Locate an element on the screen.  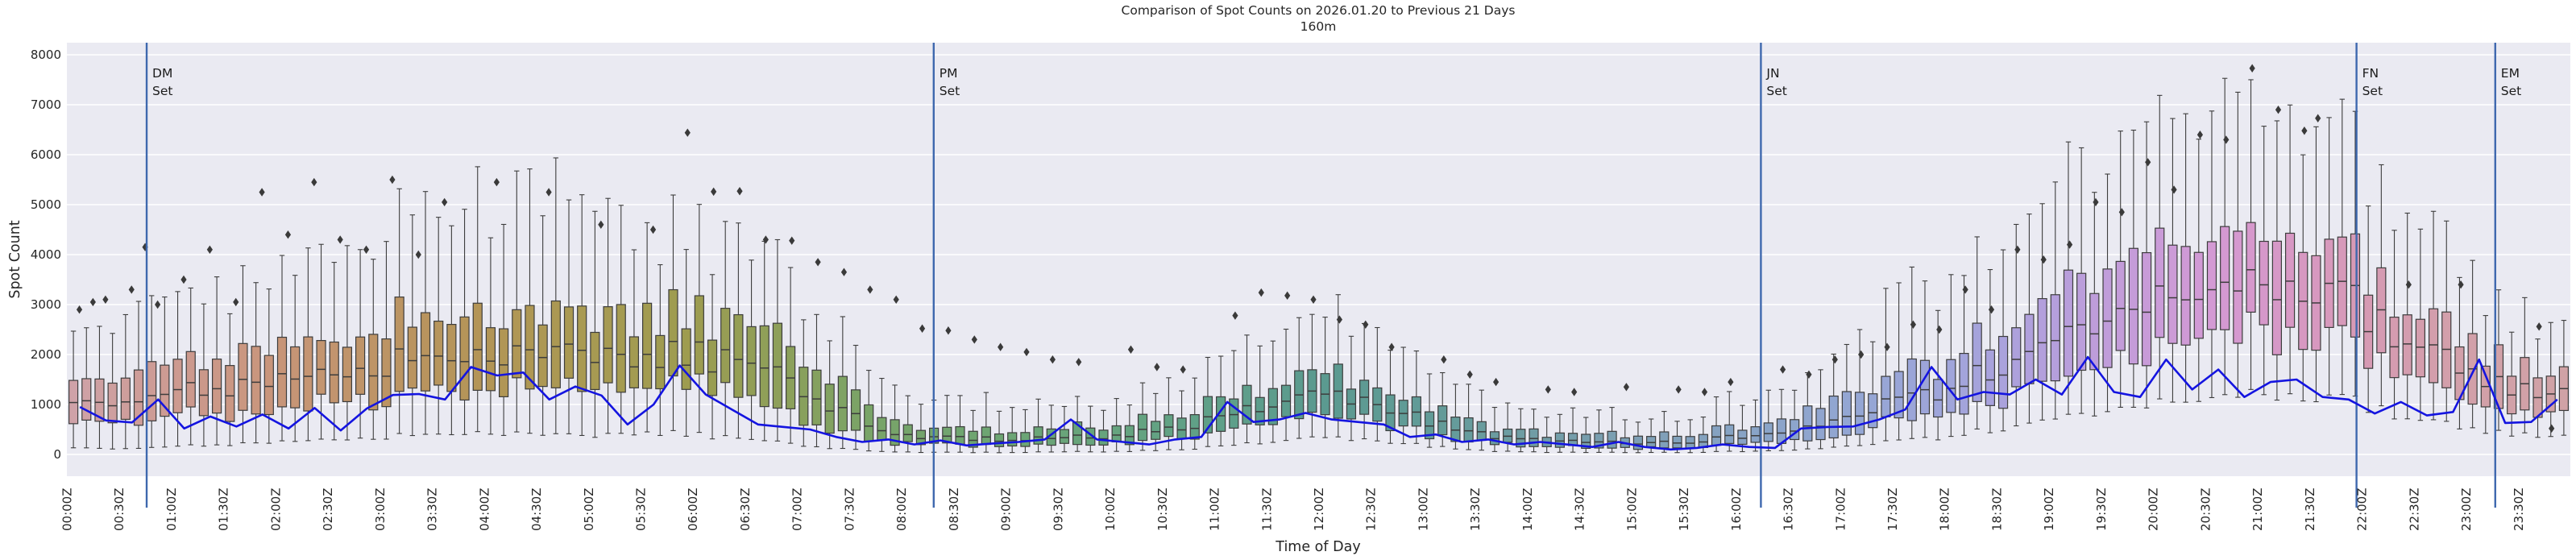
x-tick-label: 07:00Z is located at coordinates (797, 509).